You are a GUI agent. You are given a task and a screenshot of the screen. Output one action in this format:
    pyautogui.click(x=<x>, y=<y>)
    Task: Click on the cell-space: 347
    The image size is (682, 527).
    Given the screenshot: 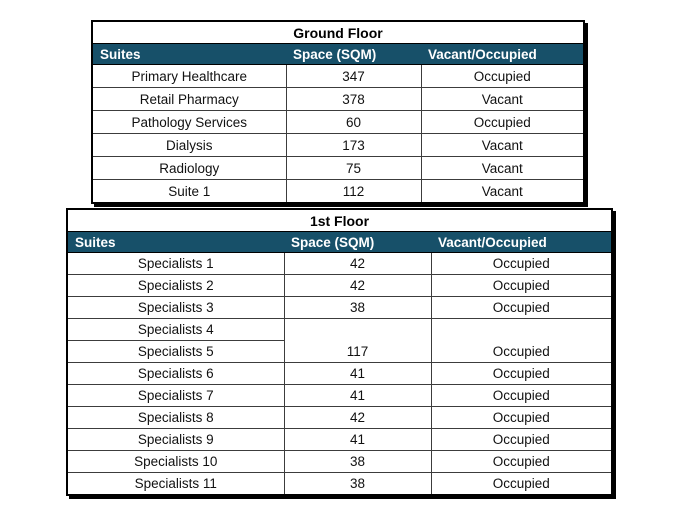 What is the action you would take?
    pyautogui.click(x=353, y=76)
    